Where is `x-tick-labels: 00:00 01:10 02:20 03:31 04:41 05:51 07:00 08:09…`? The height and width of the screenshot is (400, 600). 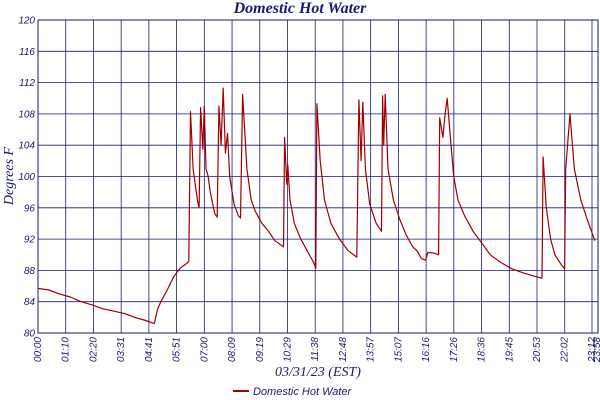
x-tick-labels: 00:00 01:10 02:20 03:31 04:41 05:51 07:00 08:09… is located at coordinates (316, 350).